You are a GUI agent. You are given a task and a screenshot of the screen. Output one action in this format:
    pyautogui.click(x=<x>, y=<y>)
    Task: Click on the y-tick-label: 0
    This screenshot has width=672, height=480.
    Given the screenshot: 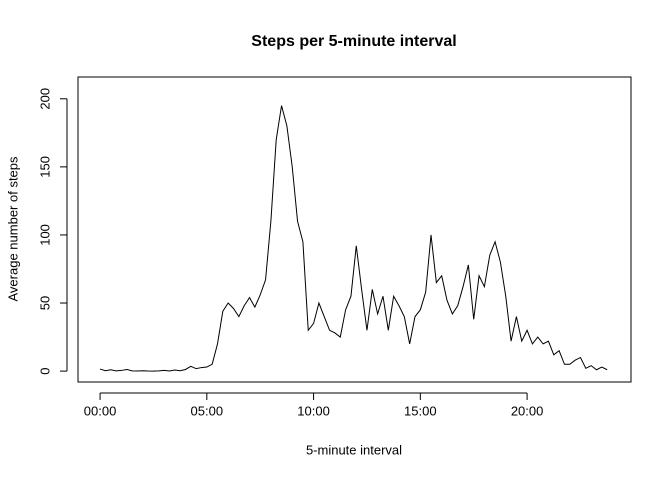 What is the action you would take?
    pyautogui.click(x=44, y=370)
    